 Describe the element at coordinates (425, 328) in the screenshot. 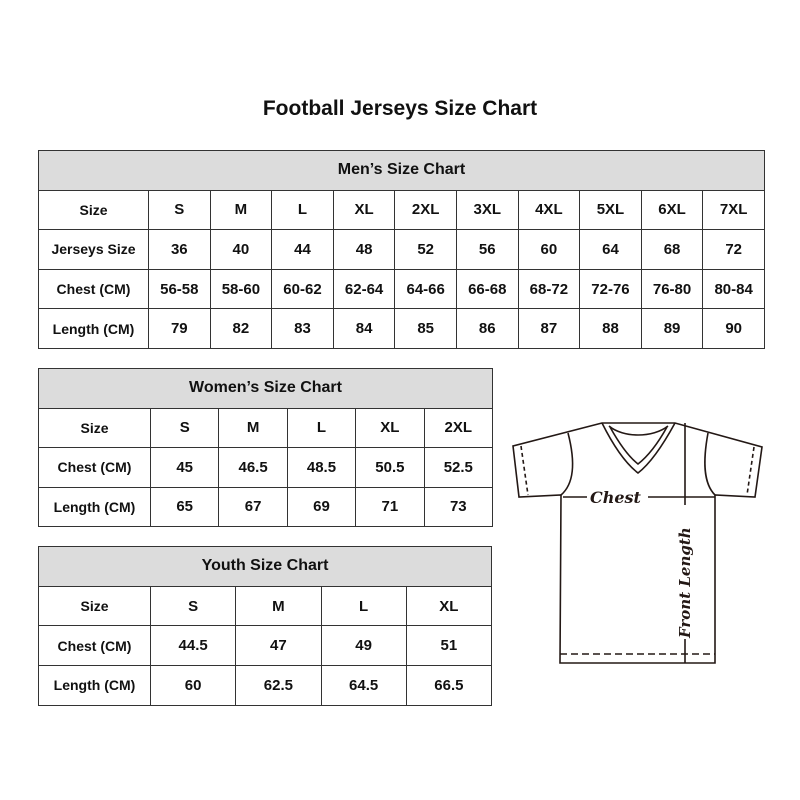

I see `table-cell: 85` at that location.